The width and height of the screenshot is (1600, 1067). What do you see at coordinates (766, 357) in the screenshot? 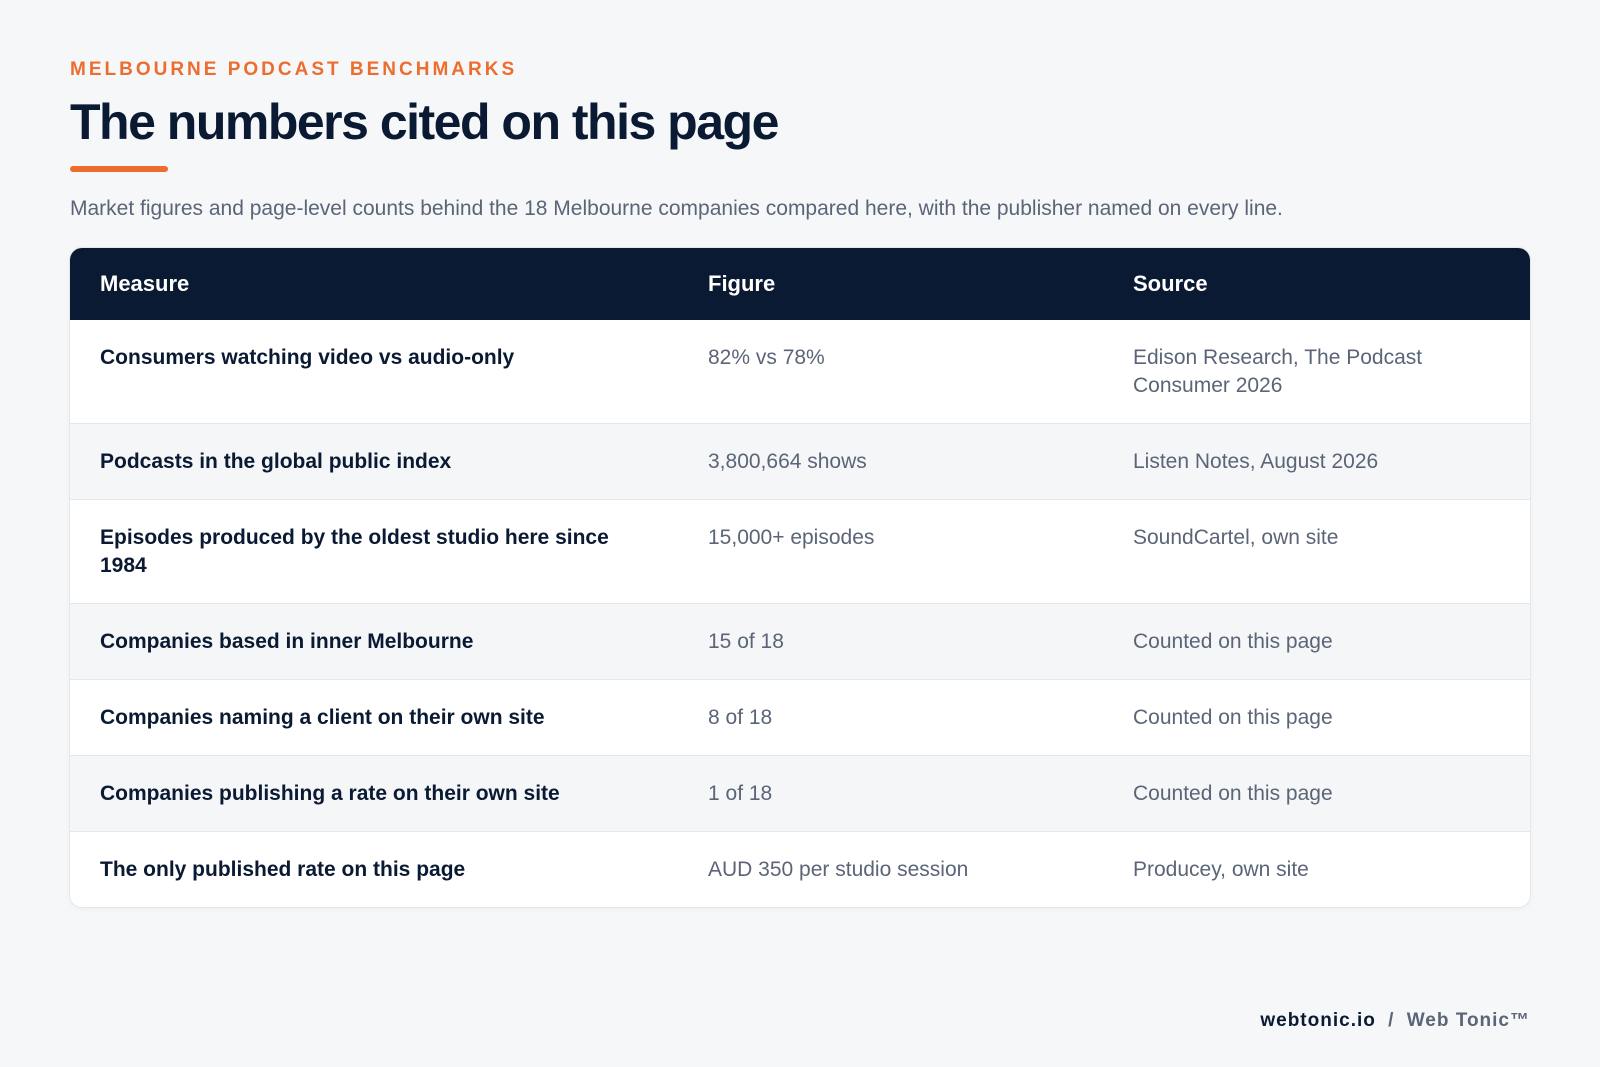
I see `figure-cell: 82% vs 78%` at bounding box center [766, 357].